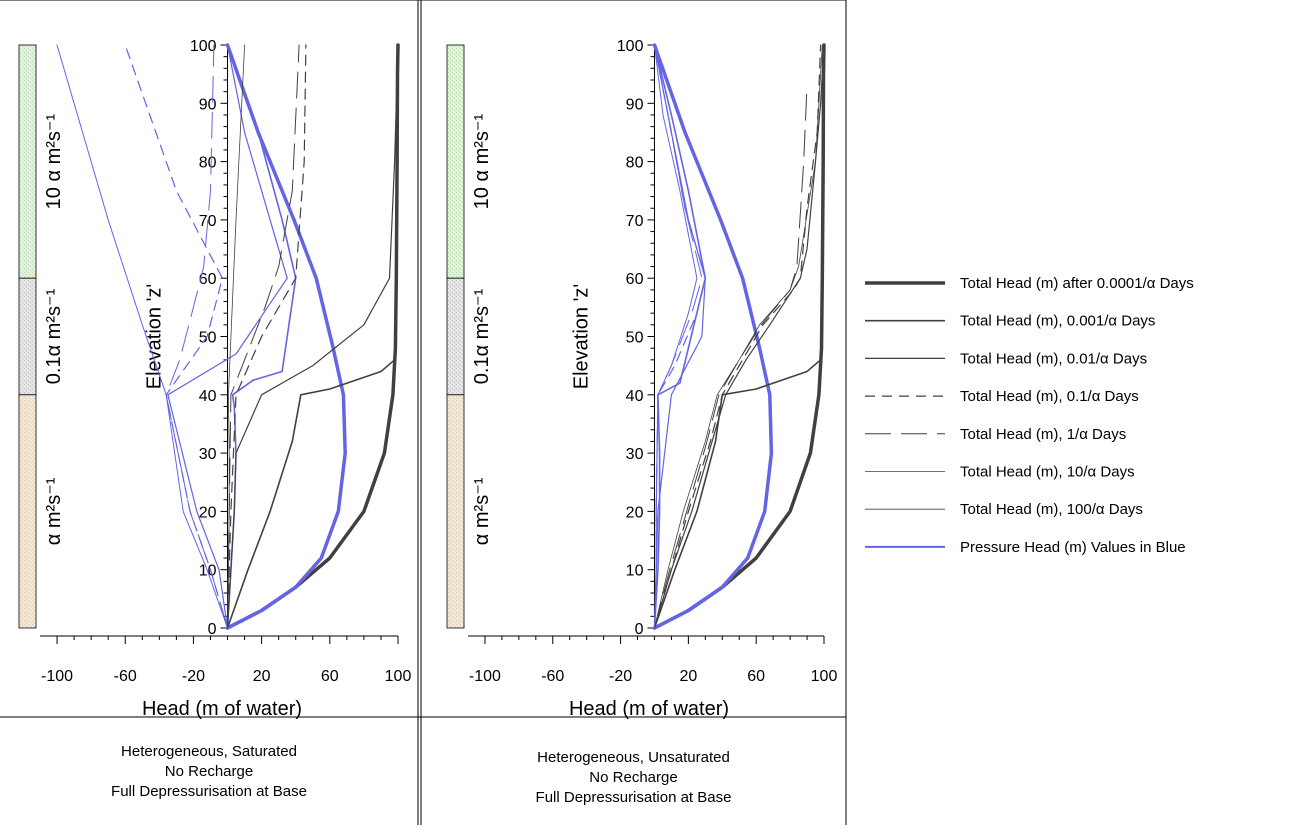 The height and width of the screenshot is (830, 1293). Describe the element at coordinates (1053, 358) in the screenshot. I see `legend-label-3: Total Head (m), 0.01/α Days` at that location.